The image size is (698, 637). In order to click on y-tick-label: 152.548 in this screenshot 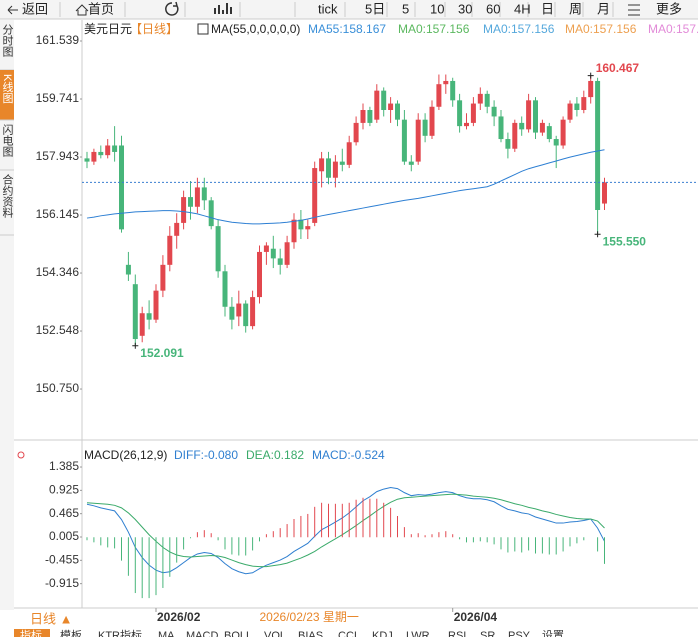, I will do `click(58, 330)`.